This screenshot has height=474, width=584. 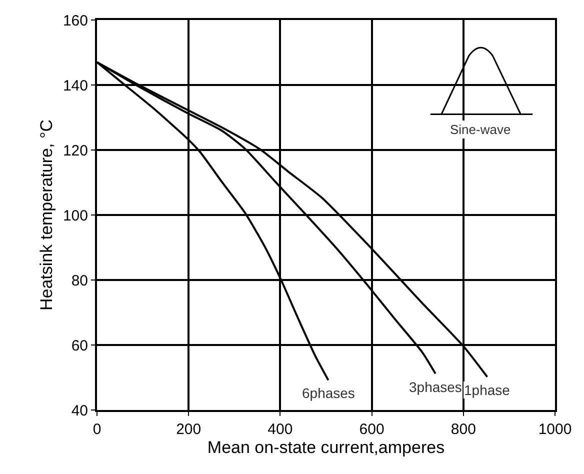 I want to click on x-axis-title: Mean on-state current,amperes, so click(x=326, y=447).